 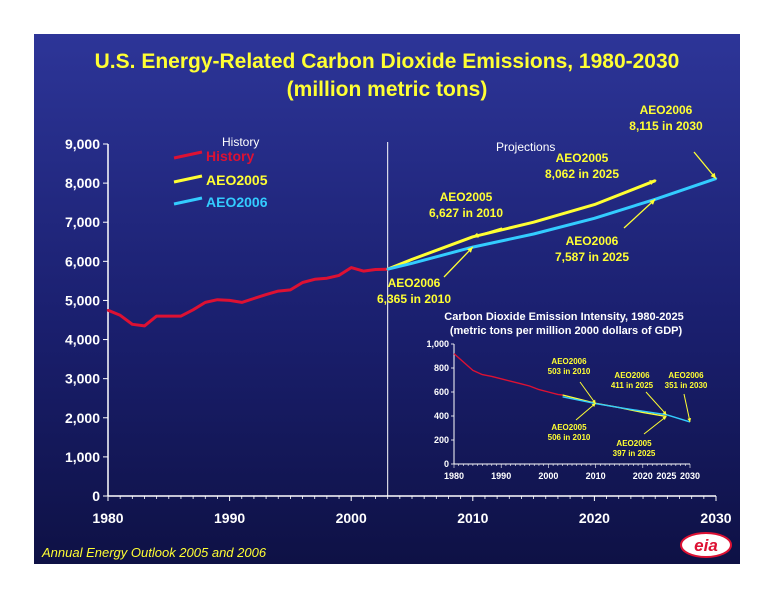 What do you see at coordinates (614, 406) in the screenshot?
I see `inset-series-line-aeo2005` at bounding box center [614, 406].